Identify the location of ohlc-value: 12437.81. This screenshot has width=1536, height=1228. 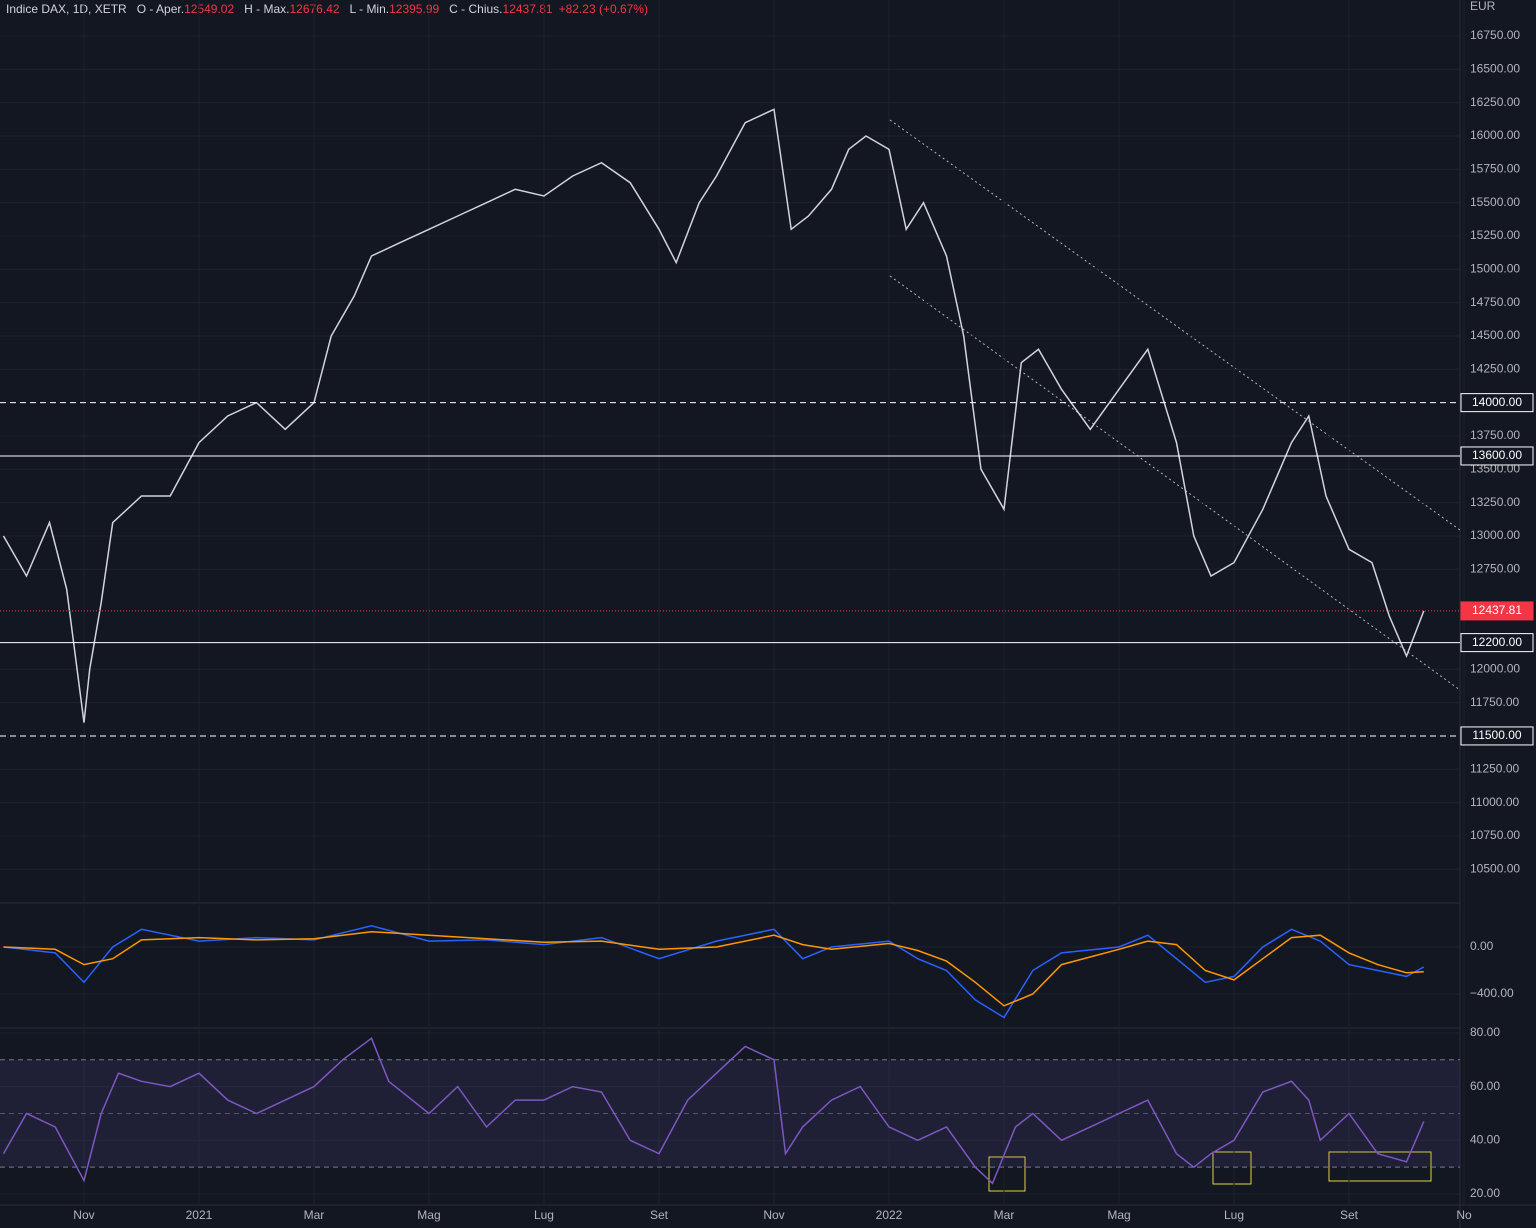
(528, 9).